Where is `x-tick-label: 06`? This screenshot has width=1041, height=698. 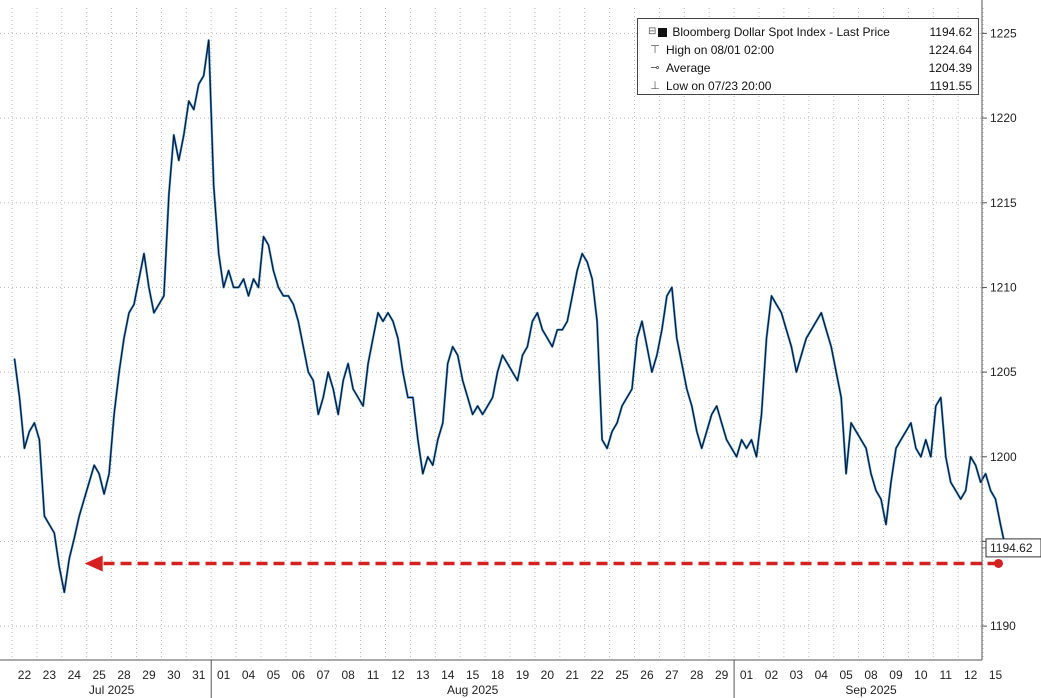 x-tick-label: 06 is located at coordinates (299, 675).